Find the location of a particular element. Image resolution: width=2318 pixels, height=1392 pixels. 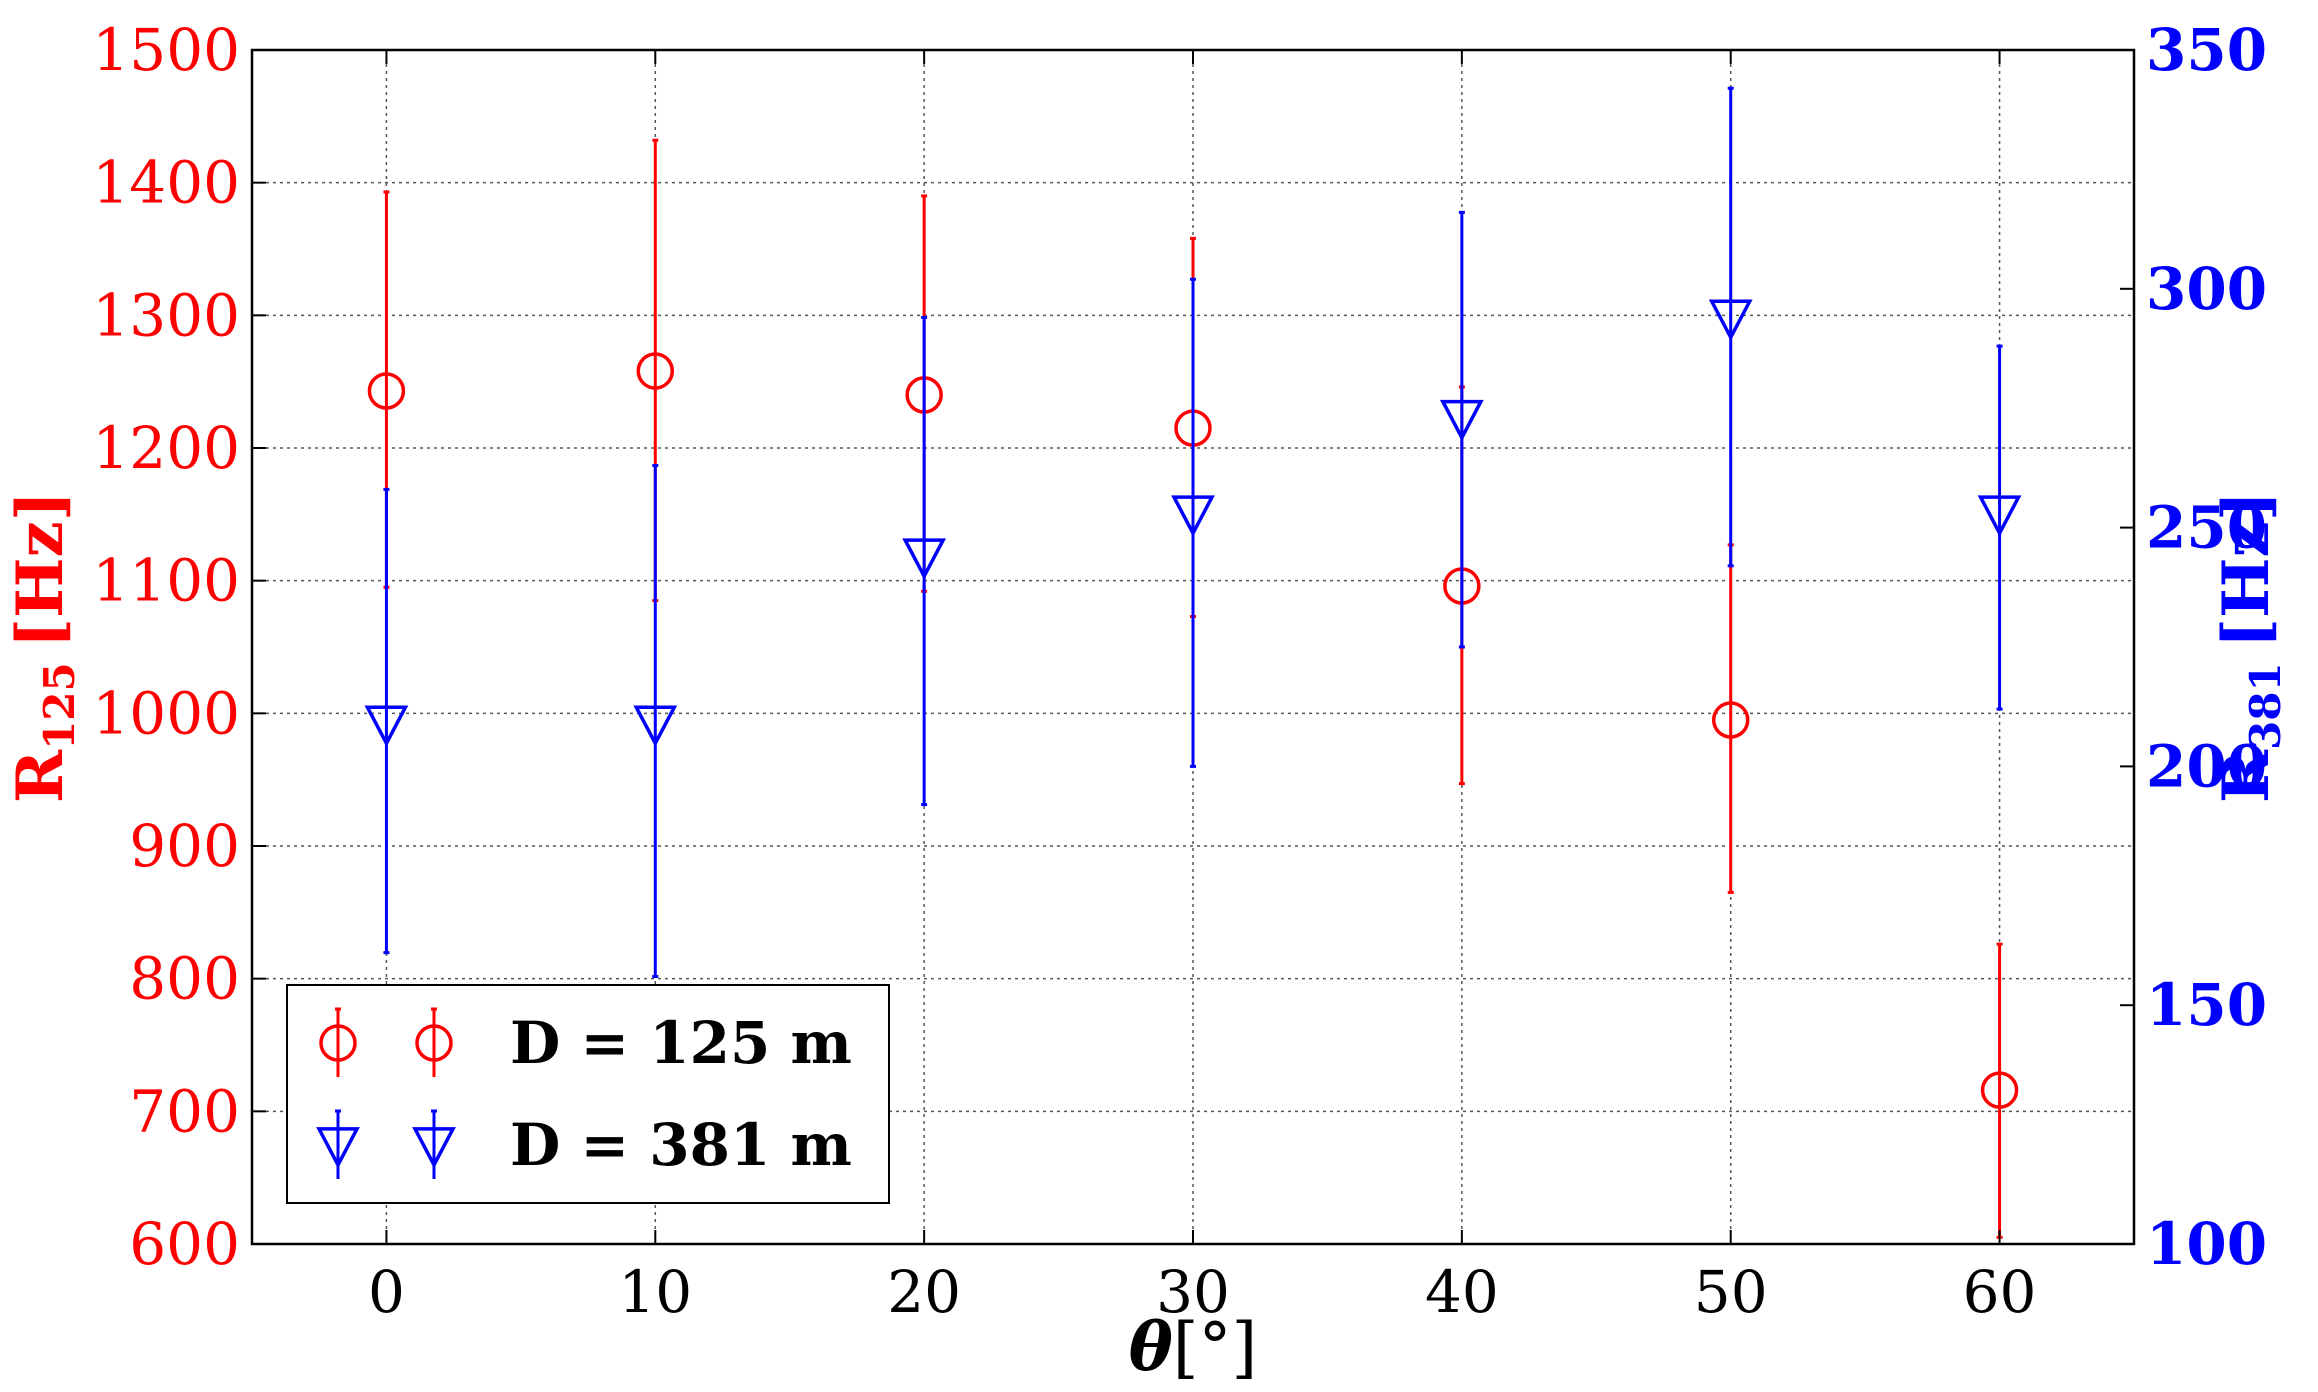

right-tick-label: 100 is located at coordinates (2206, 1244).